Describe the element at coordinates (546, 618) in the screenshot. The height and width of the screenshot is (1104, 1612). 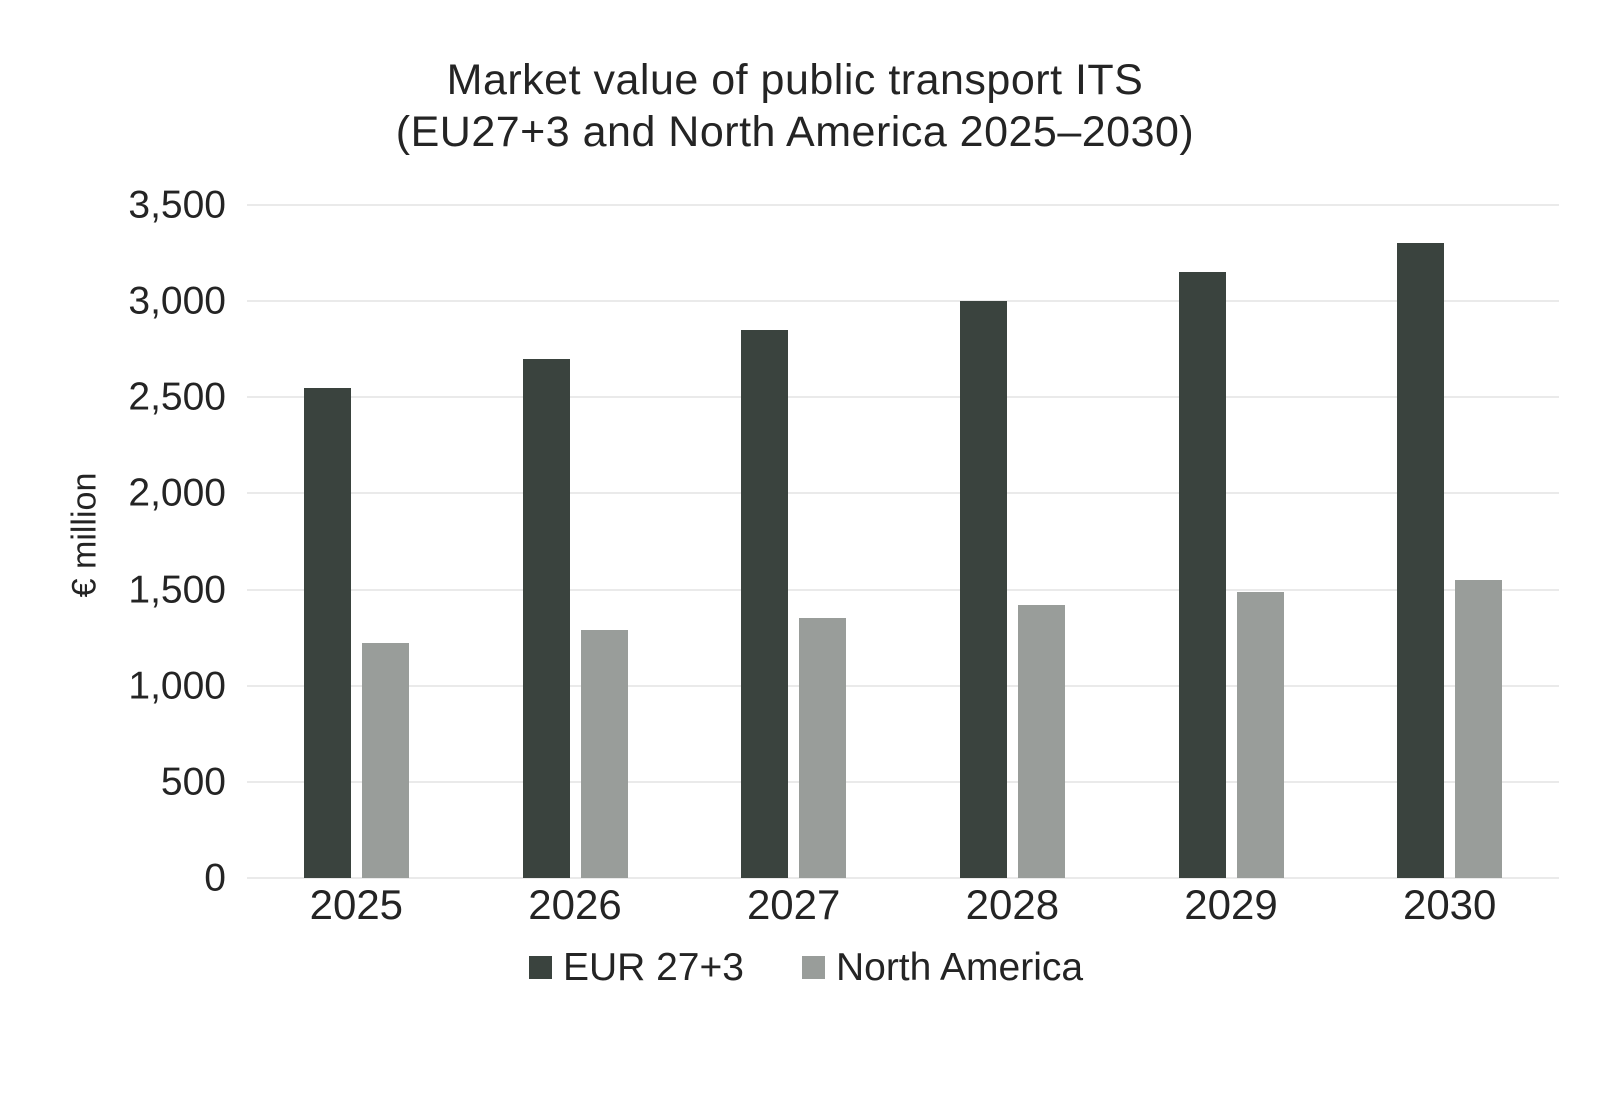
I see `bar-eur-27-3-2026` at that location.